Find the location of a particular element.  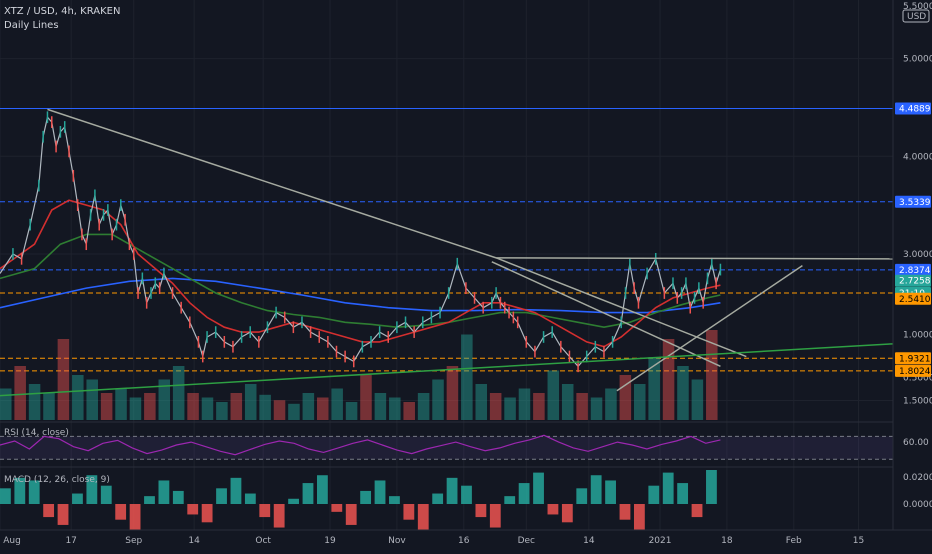

symbol-title: XTZ / USD, 4h, KRAKEN is located at coordinates (62, 11).